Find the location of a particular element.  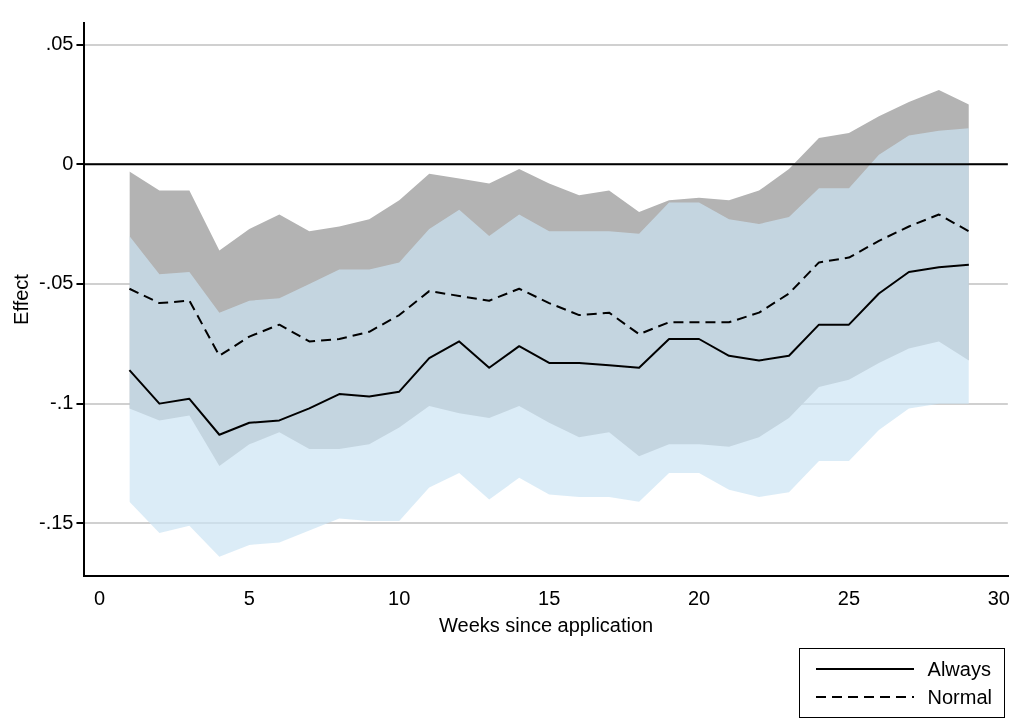

y-tick-label: -.05 is located at coordinates (56, 282).